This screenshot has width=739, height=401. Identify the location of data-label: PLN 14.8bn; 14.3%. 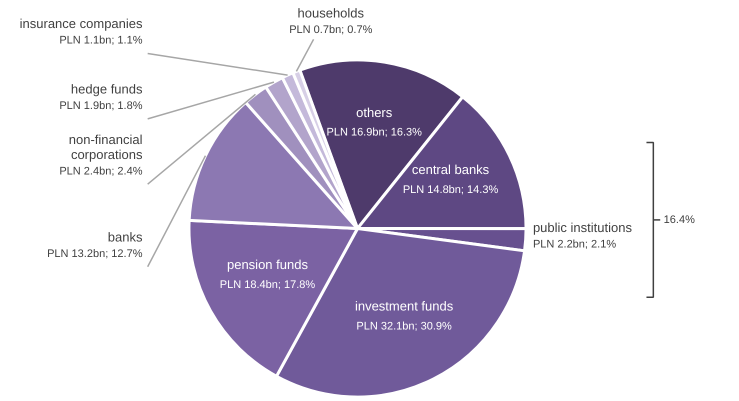
(450, 190).